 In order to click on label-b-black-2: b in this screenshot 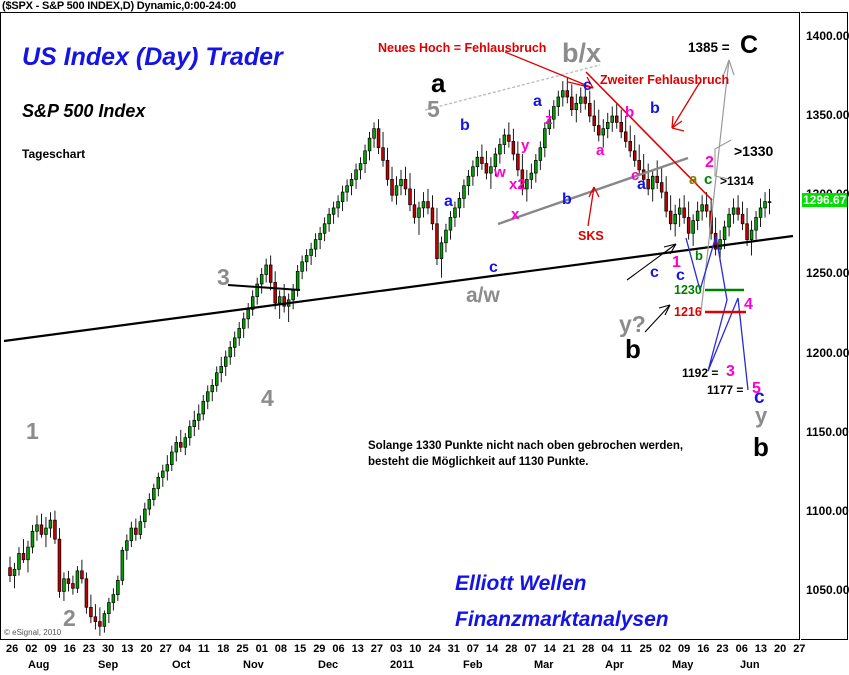, I will do `click(761, 447)`.